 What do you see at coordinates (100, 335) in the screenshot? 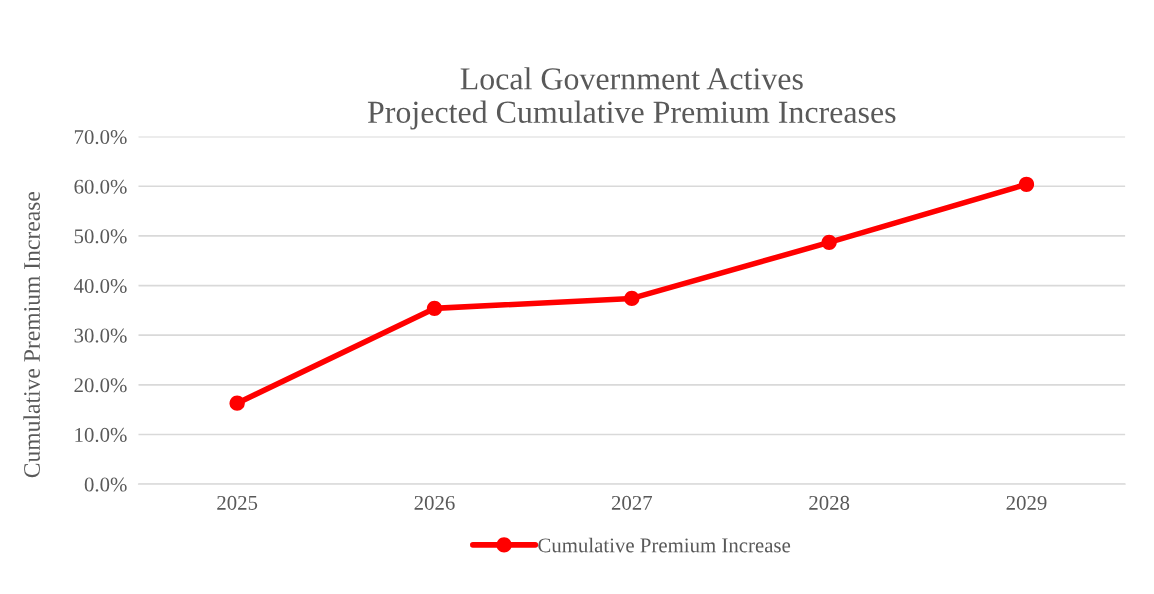
I see `y-tick-label: 30.0%` at bounding box center [100, 335].